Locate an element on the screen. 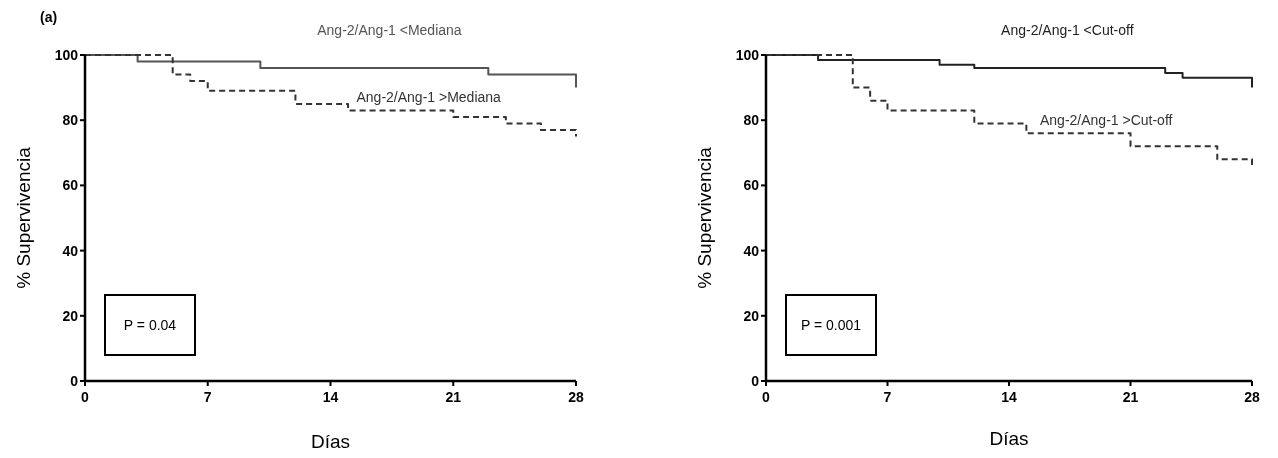  annotation: P = 0.001 is located at coordinates (831, 324).